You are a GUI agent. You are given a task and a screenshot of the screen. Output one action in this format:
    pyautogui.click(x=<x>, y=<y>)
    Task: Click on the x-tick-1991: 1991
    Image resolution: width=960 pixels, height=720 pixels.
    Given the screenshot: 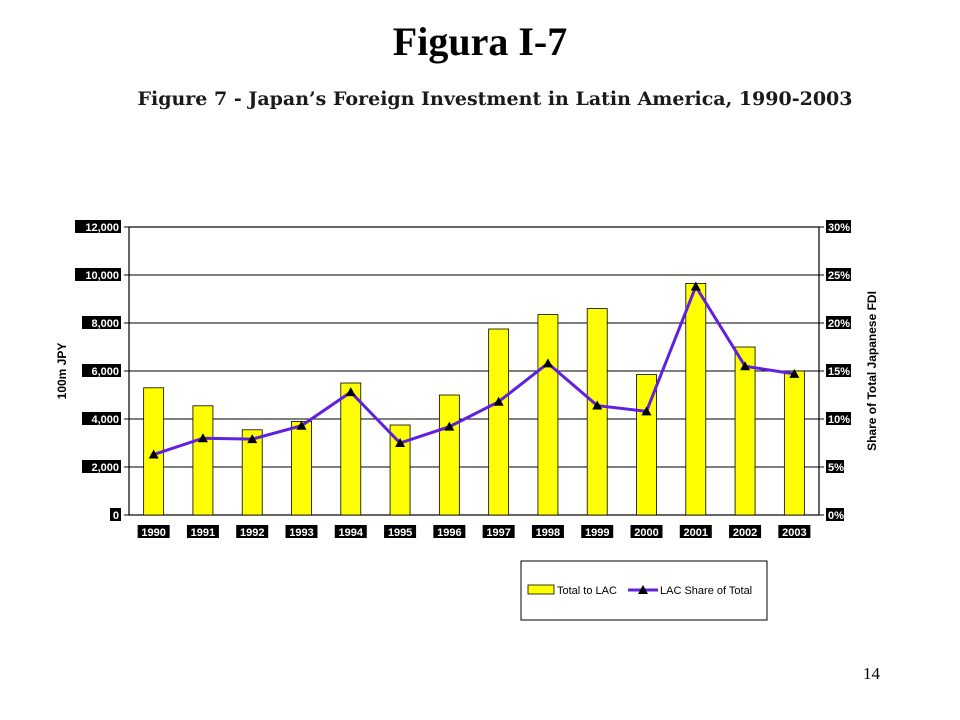 What is the action you would take?
    pyautogui.click(x=202, y=532)
    